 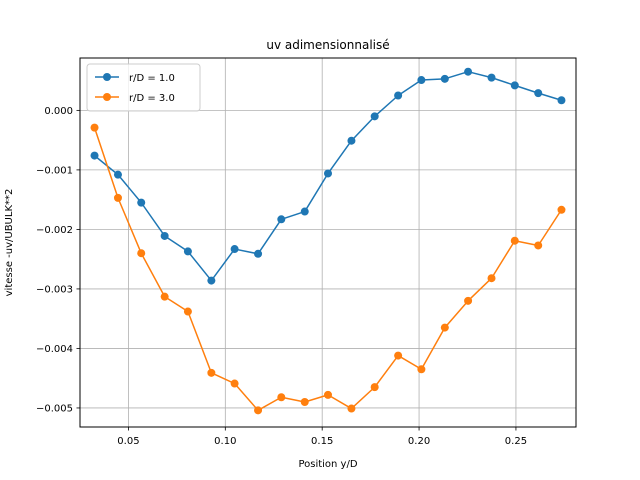 I want to click on x-tick-label: 0.15, so click(x=322, y=441).